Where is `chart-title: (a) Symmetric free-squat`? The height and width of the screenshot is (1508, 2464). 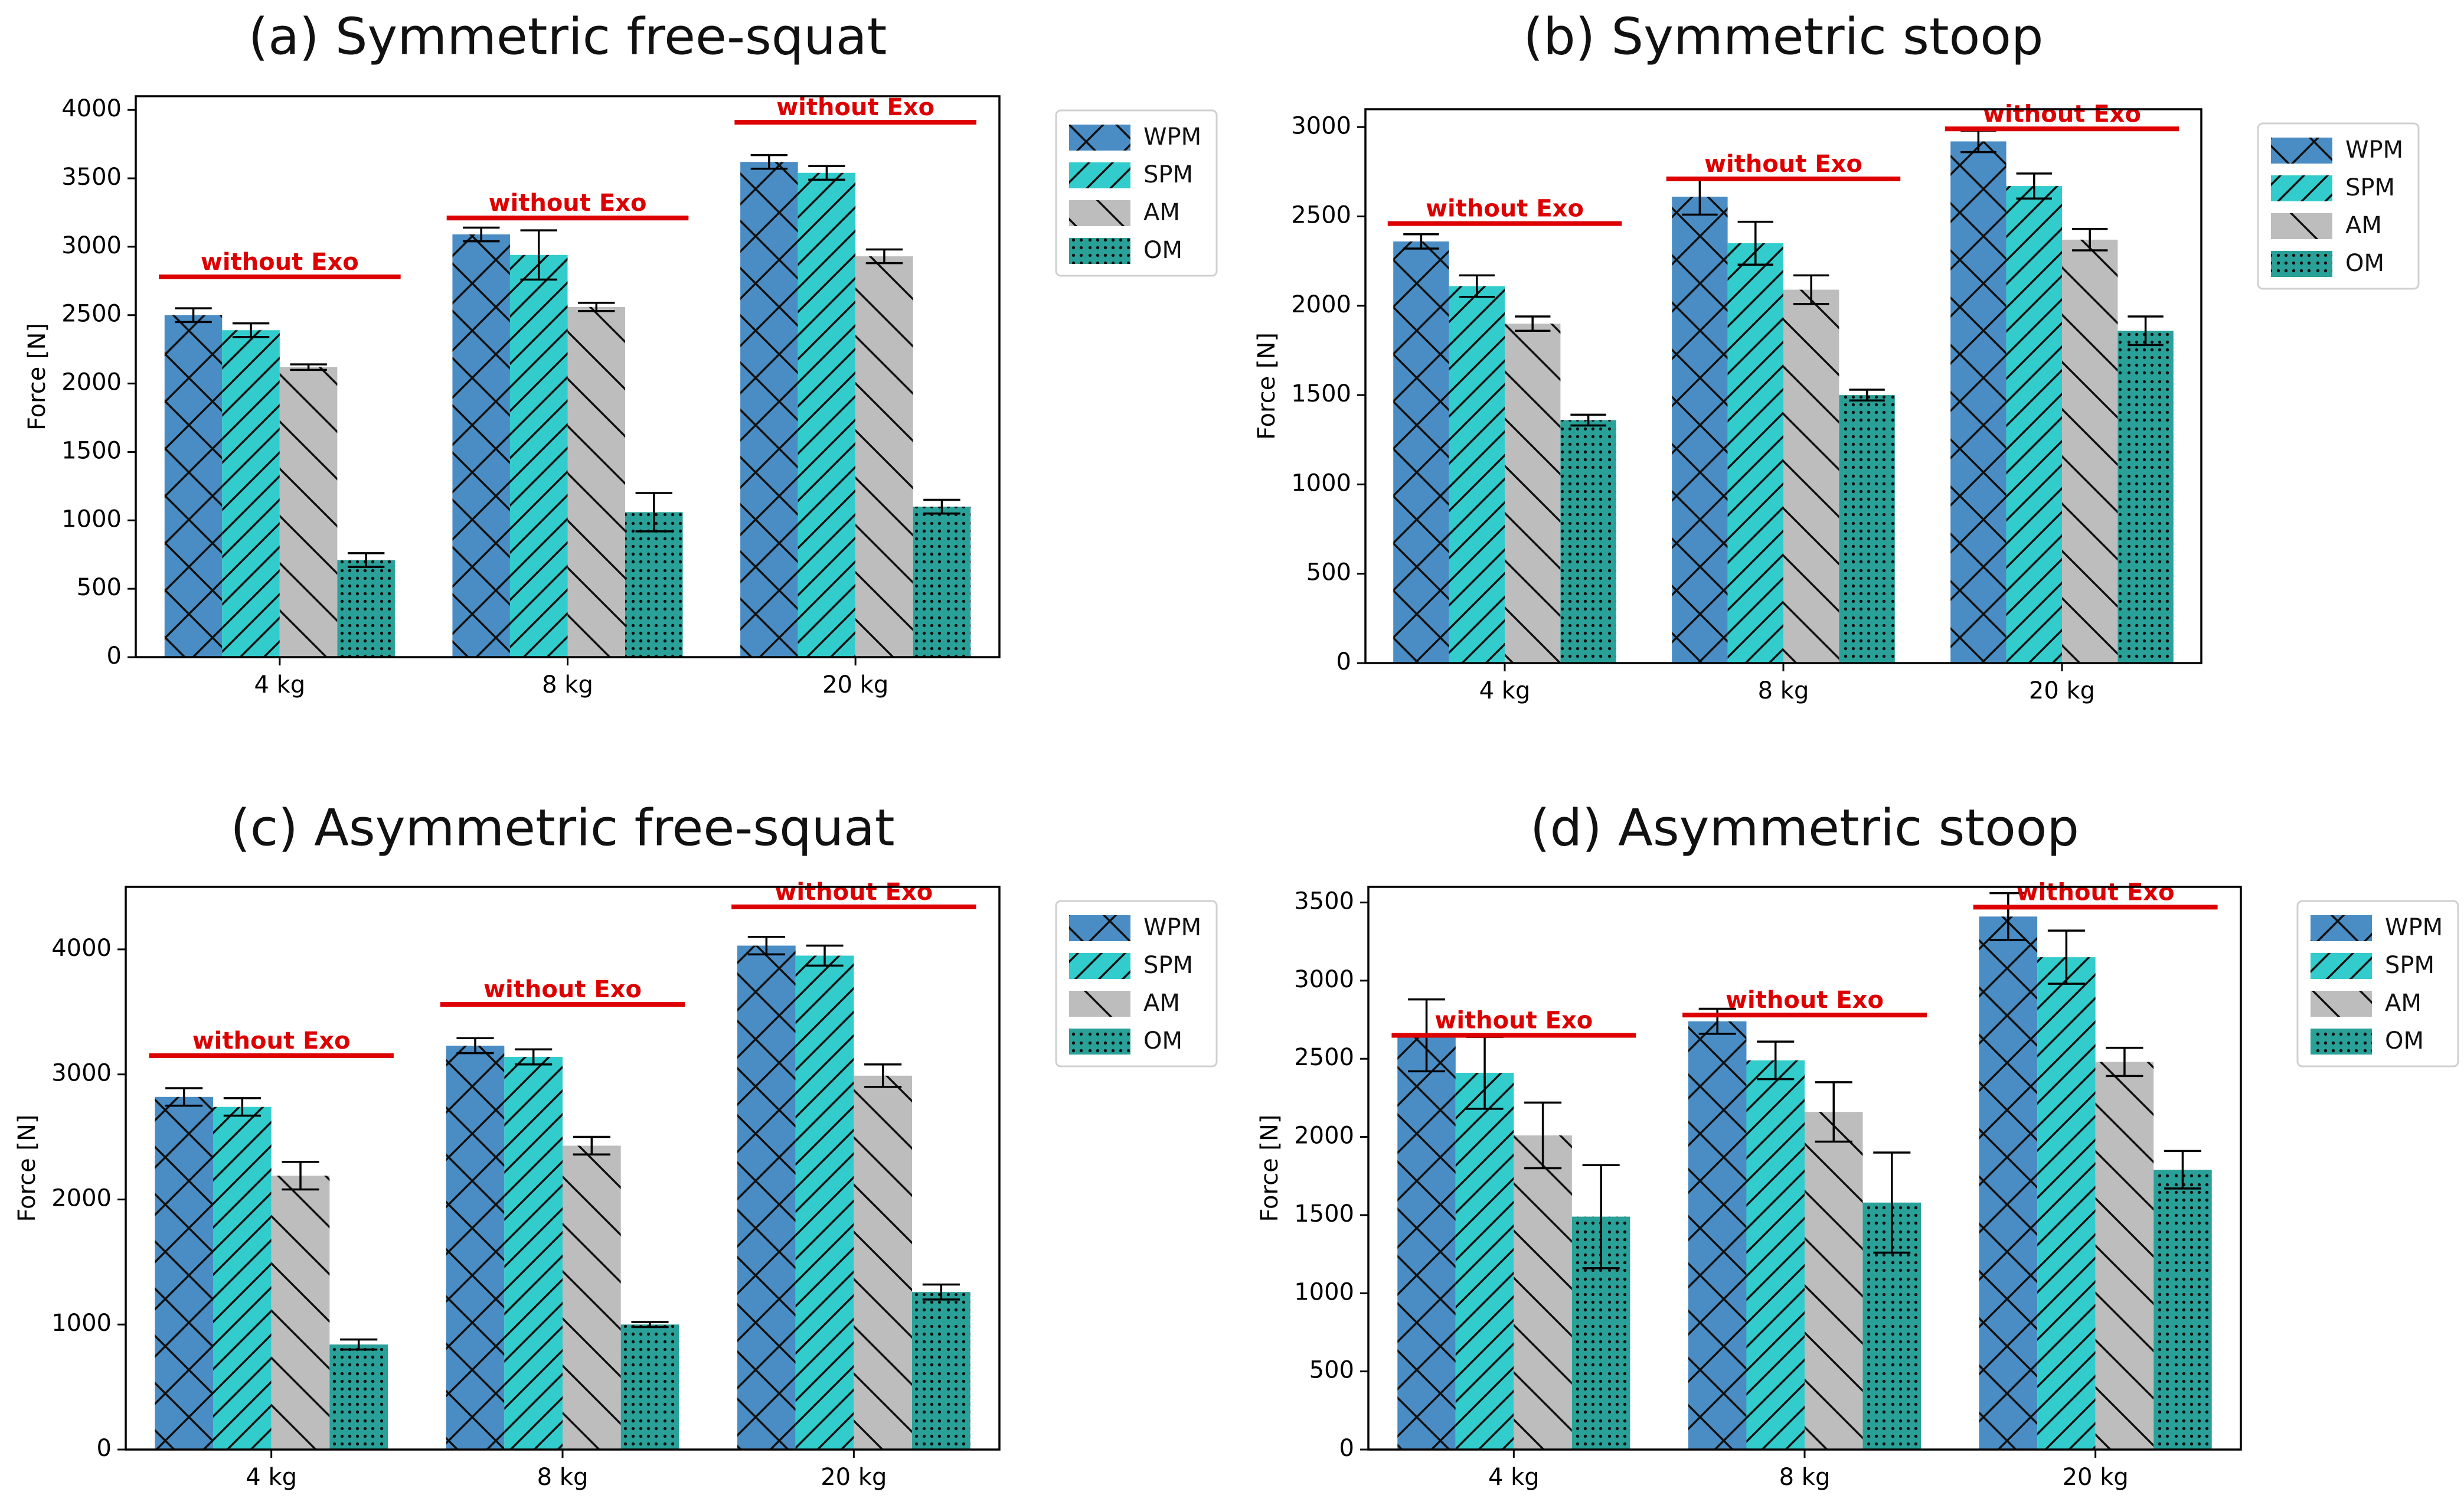 chart-title: (a) Symmetric free-squat is located at coordinates (568, 36).